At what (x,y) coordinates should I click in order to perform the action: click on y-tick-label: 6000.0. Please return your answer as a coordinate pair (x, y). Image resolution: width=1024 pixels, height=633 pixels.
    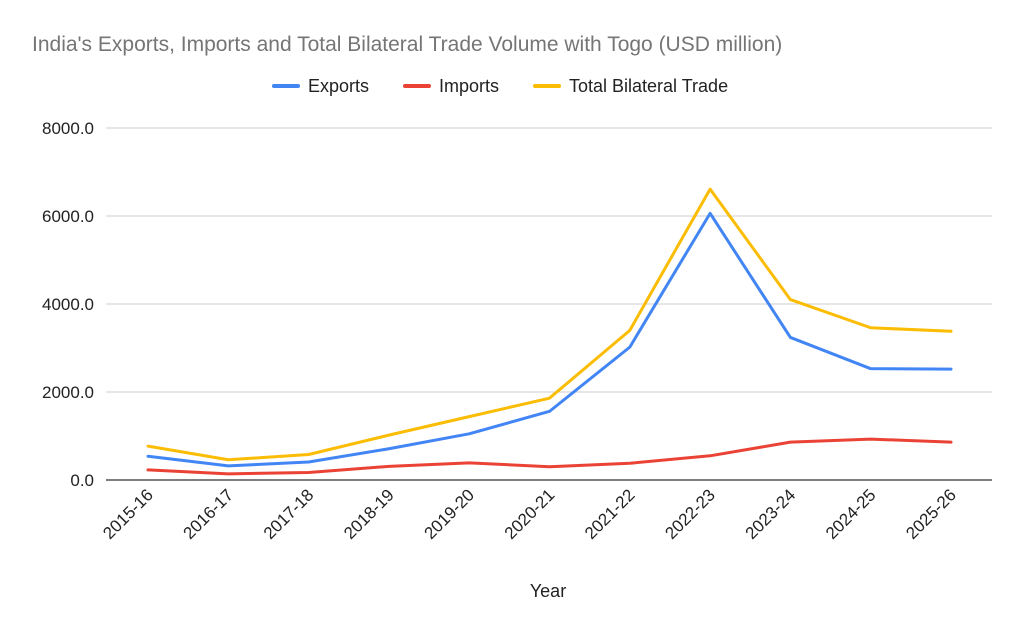
    Looking at the image, I should click on (68, 216).